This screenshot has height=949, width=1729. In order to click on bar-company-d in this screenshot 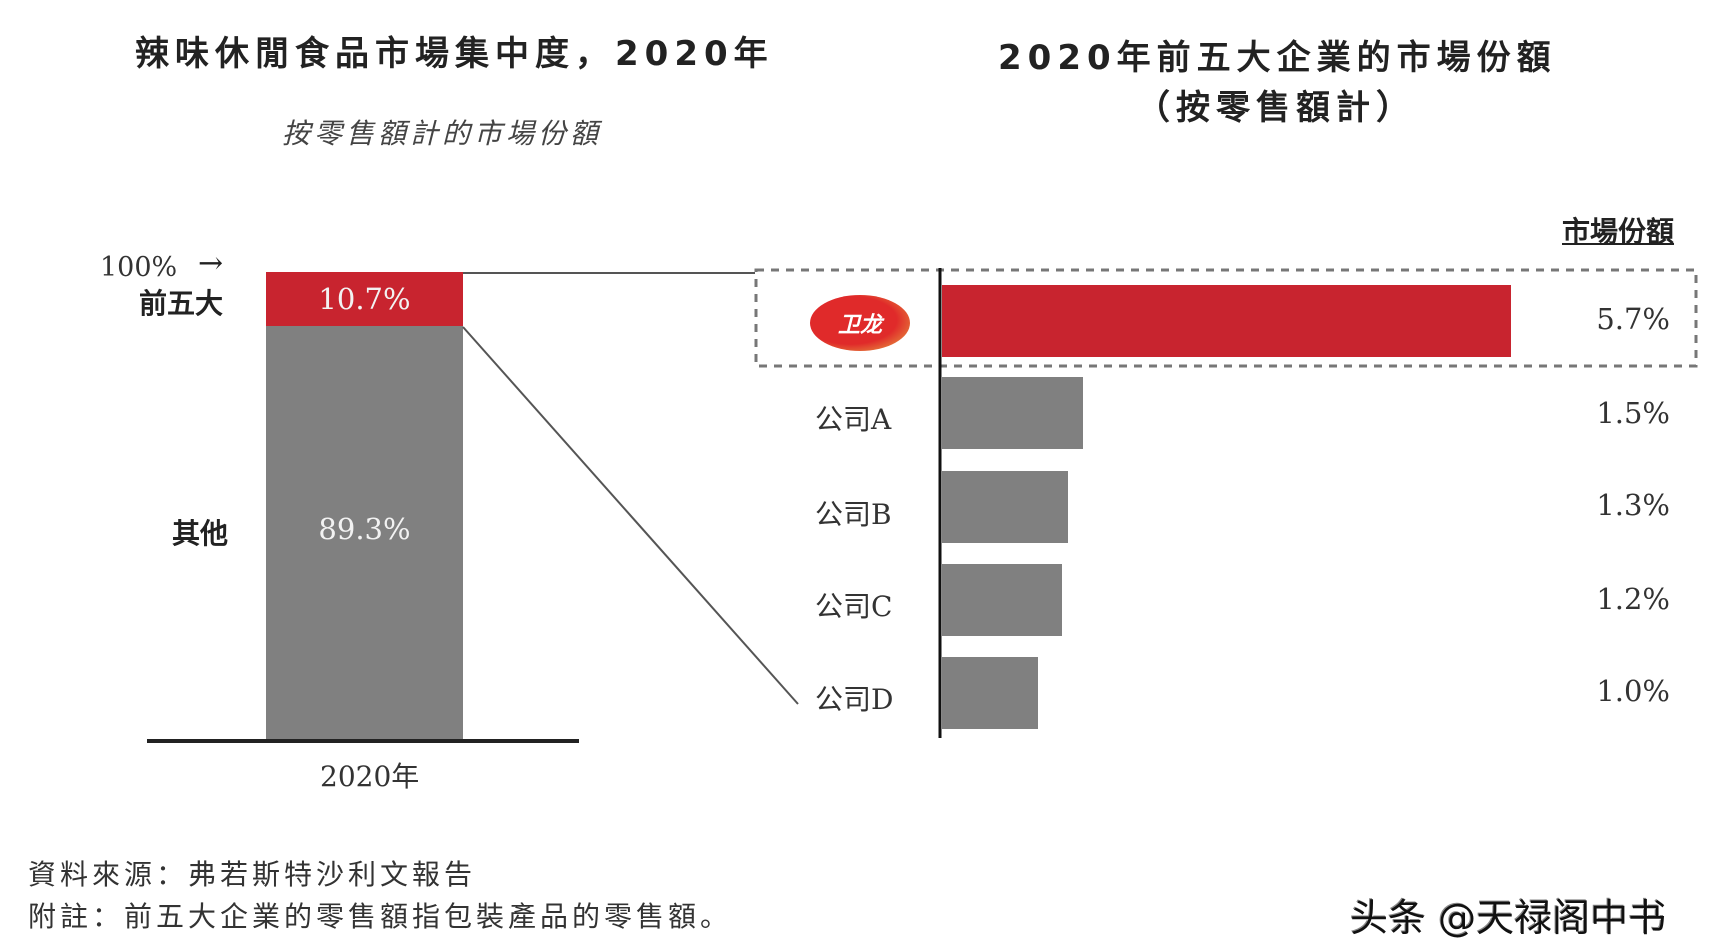, I will do `click(990, 693)`.